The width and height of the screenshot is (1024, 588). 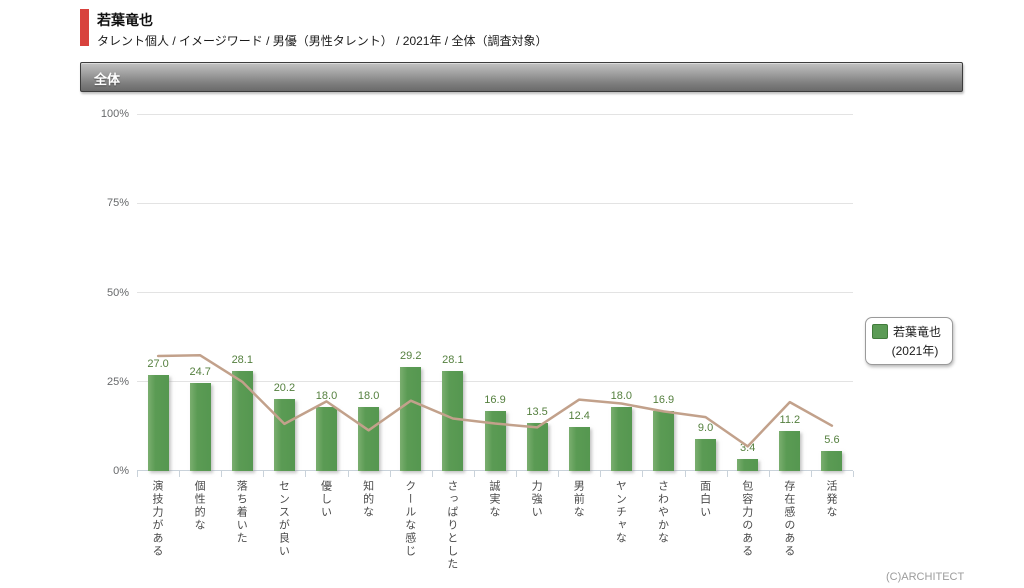 What do you see at coordinates (117, 381) in the screenshot?
I see `y-axis-tick-label: 25%` at bounding box center [117, 381].